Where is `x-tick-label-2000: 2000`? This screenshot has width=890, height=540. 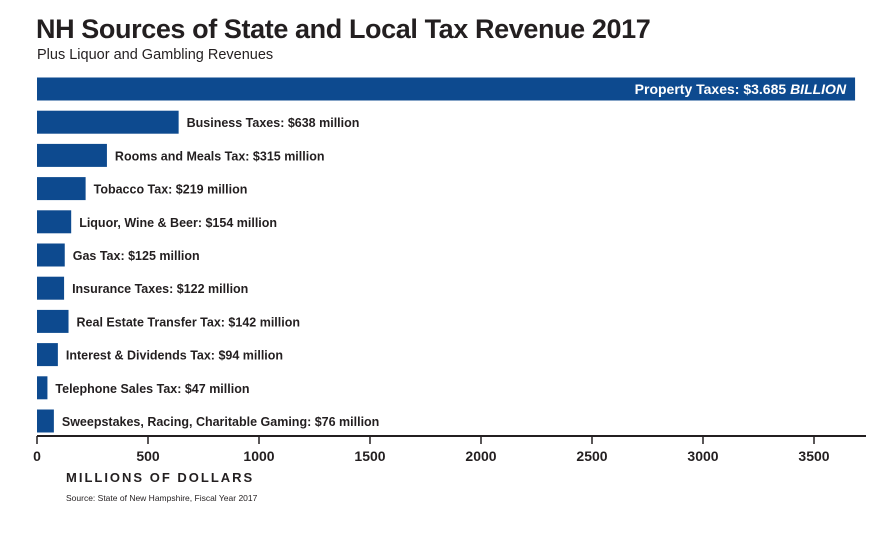 x-tick-label-2000: 2000 is located at coordinates (480, 456).